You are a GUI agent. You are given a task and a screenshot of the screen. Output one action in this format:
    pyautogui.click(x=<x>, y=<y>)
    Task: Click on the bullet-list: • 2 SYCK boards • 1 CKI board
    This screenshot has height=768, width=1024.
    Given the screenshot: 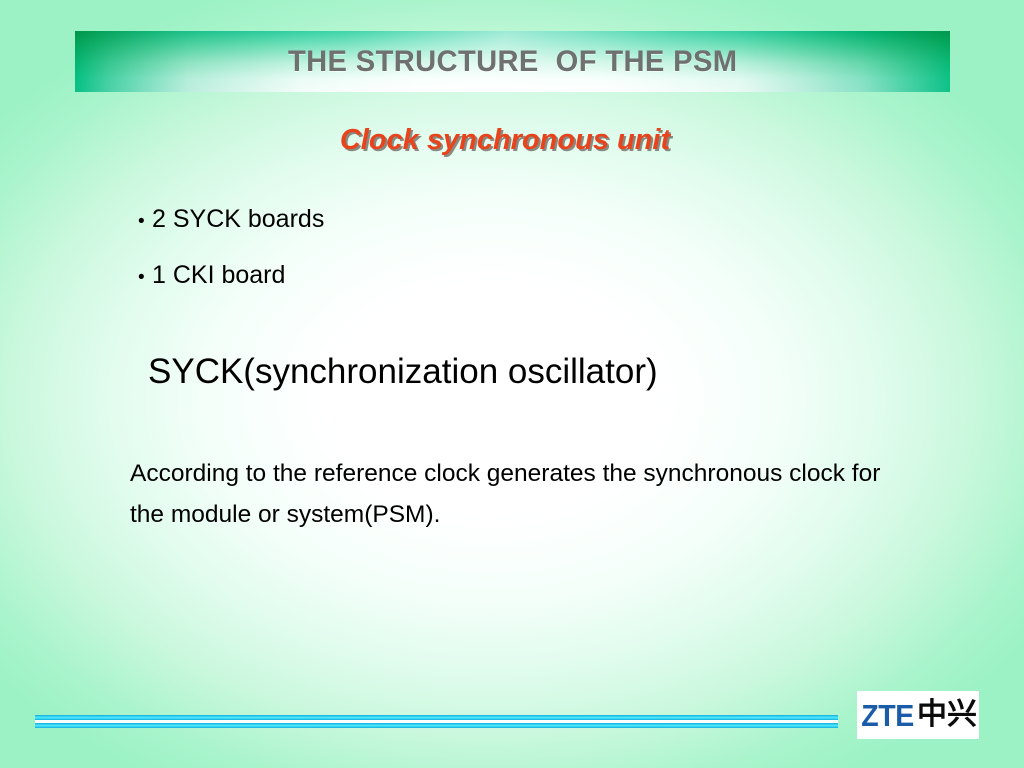 What is the action you would take?
    pyautogui.click(x=438, y=261)
    